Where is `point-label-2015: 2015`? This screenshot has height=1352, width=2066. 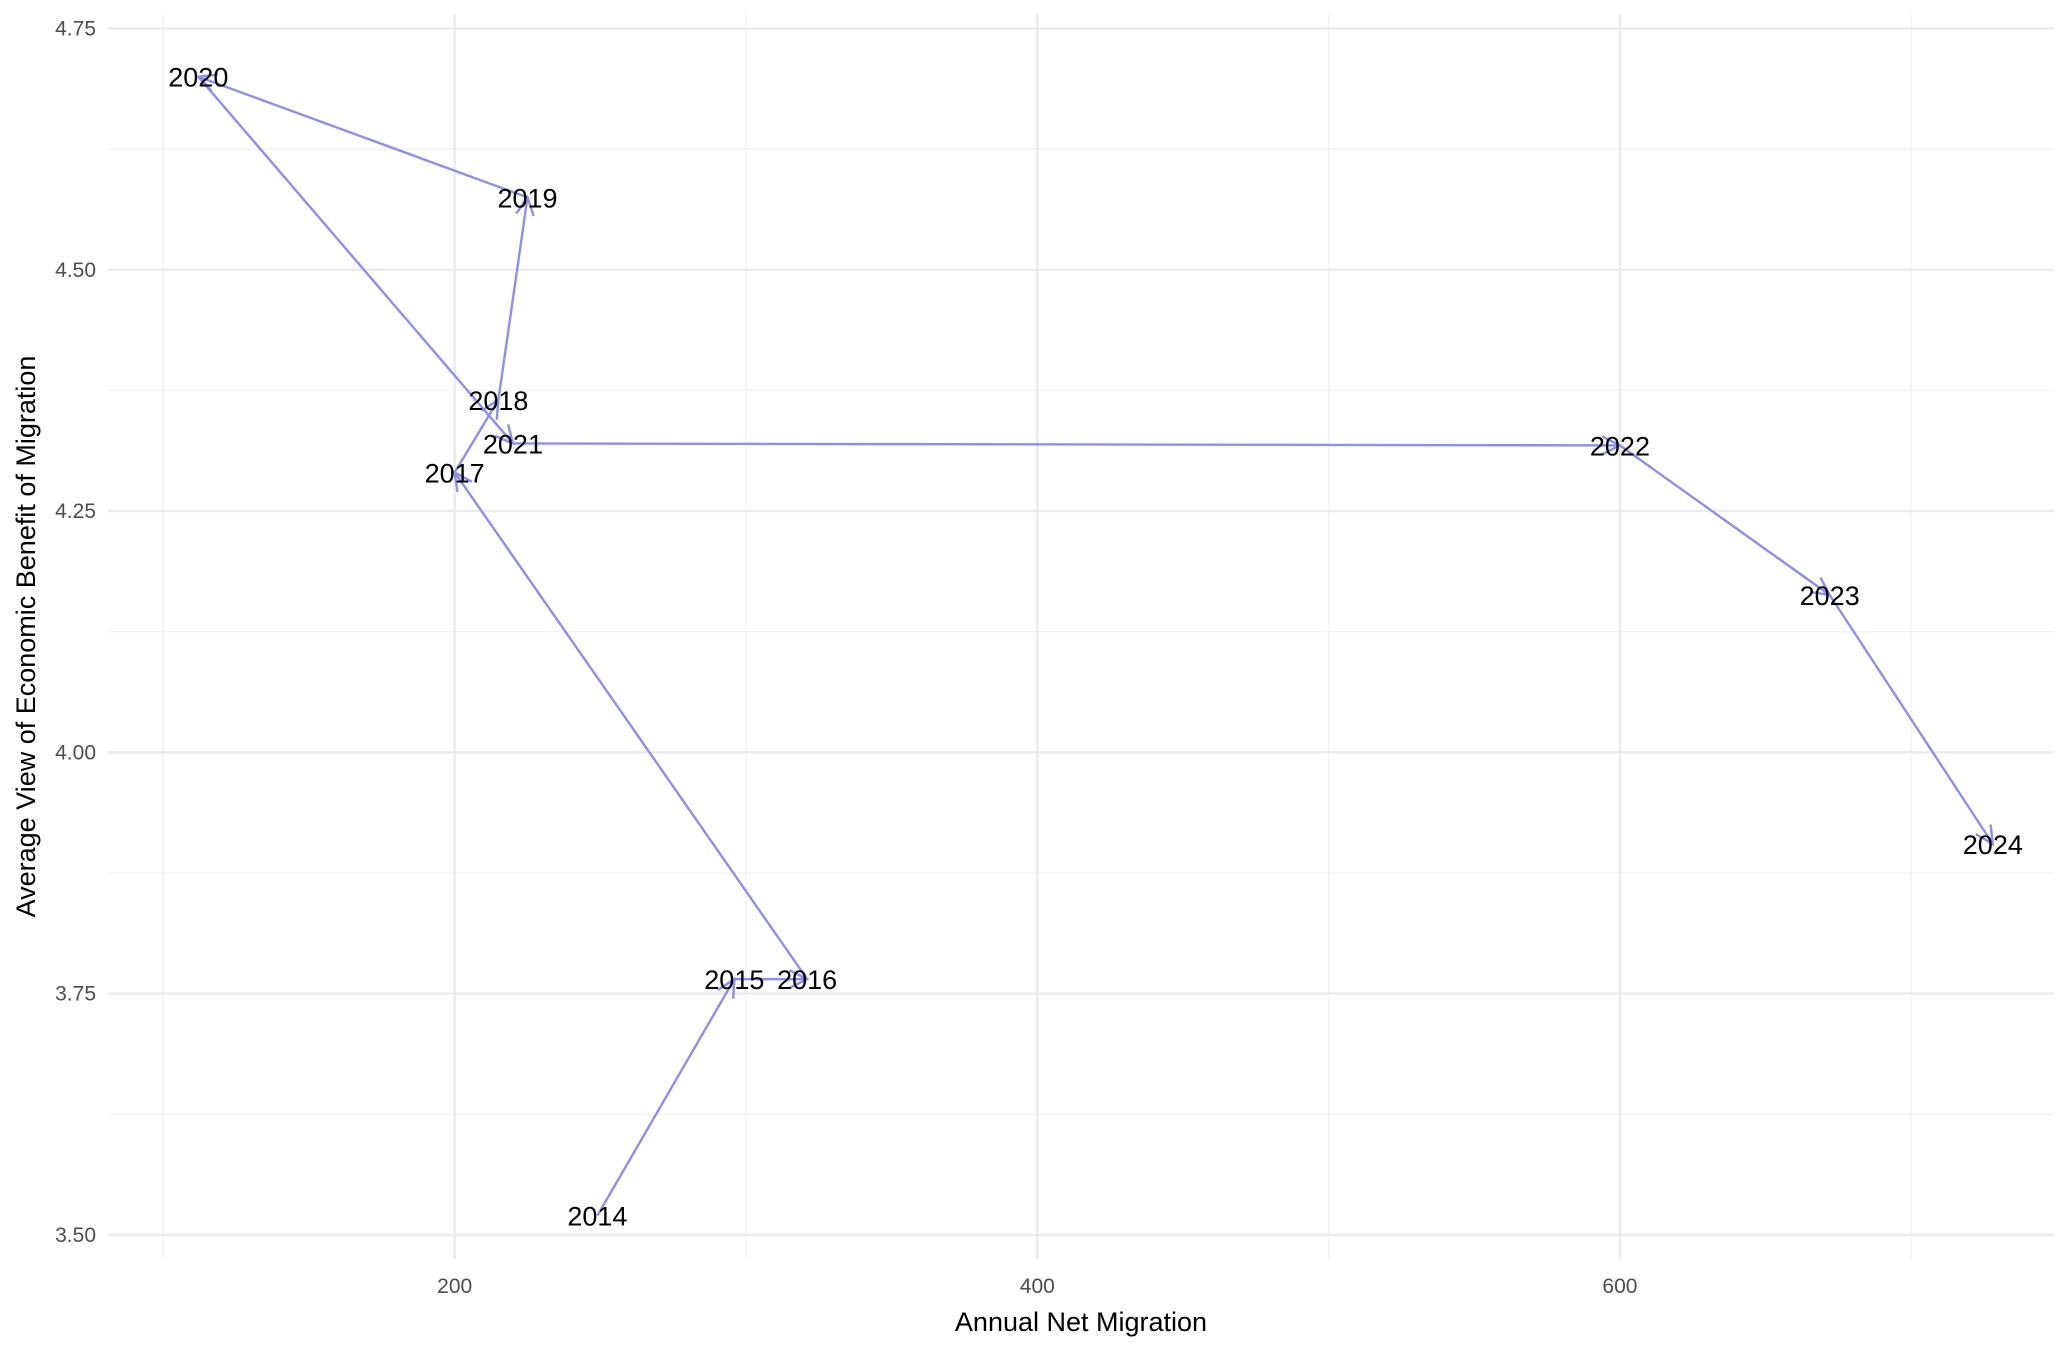 point-label-2015: 2015 is located at coordinates (734, 980).